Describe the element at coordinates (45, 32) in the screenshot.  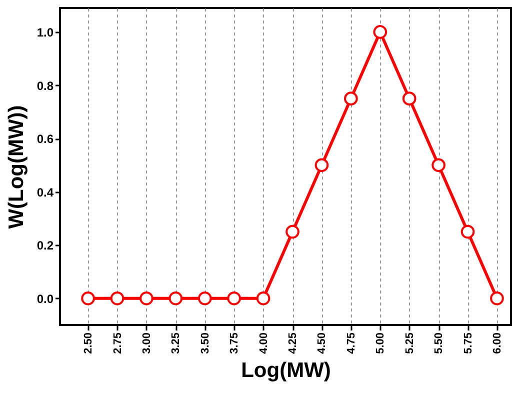
I see `y-tick-label: 1.0` at that location.